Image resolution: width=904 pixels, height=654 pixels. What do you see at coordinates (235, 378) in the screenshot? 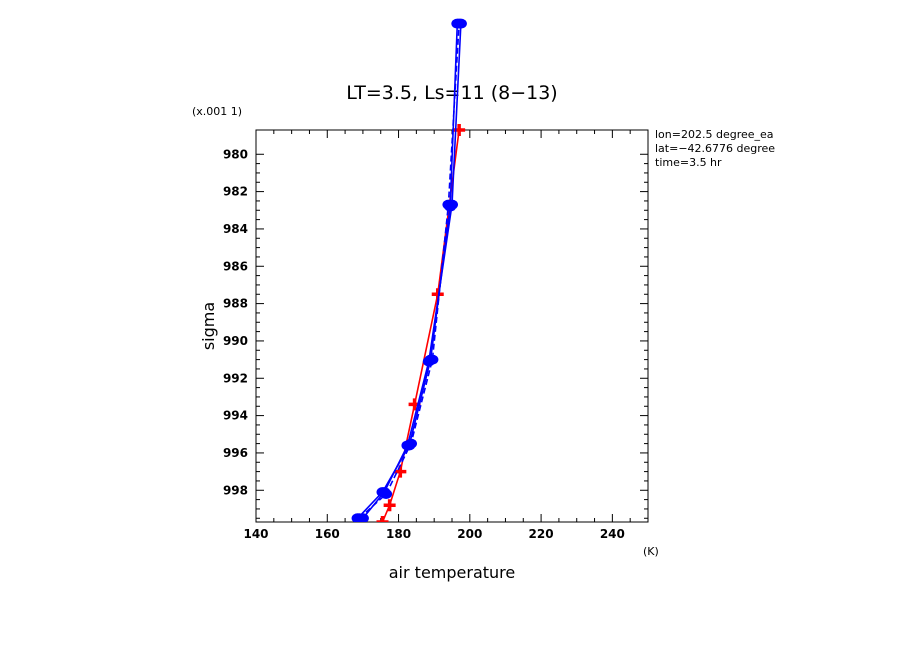
I see `y-tick-label: 992` at bounding box center [235, 378].